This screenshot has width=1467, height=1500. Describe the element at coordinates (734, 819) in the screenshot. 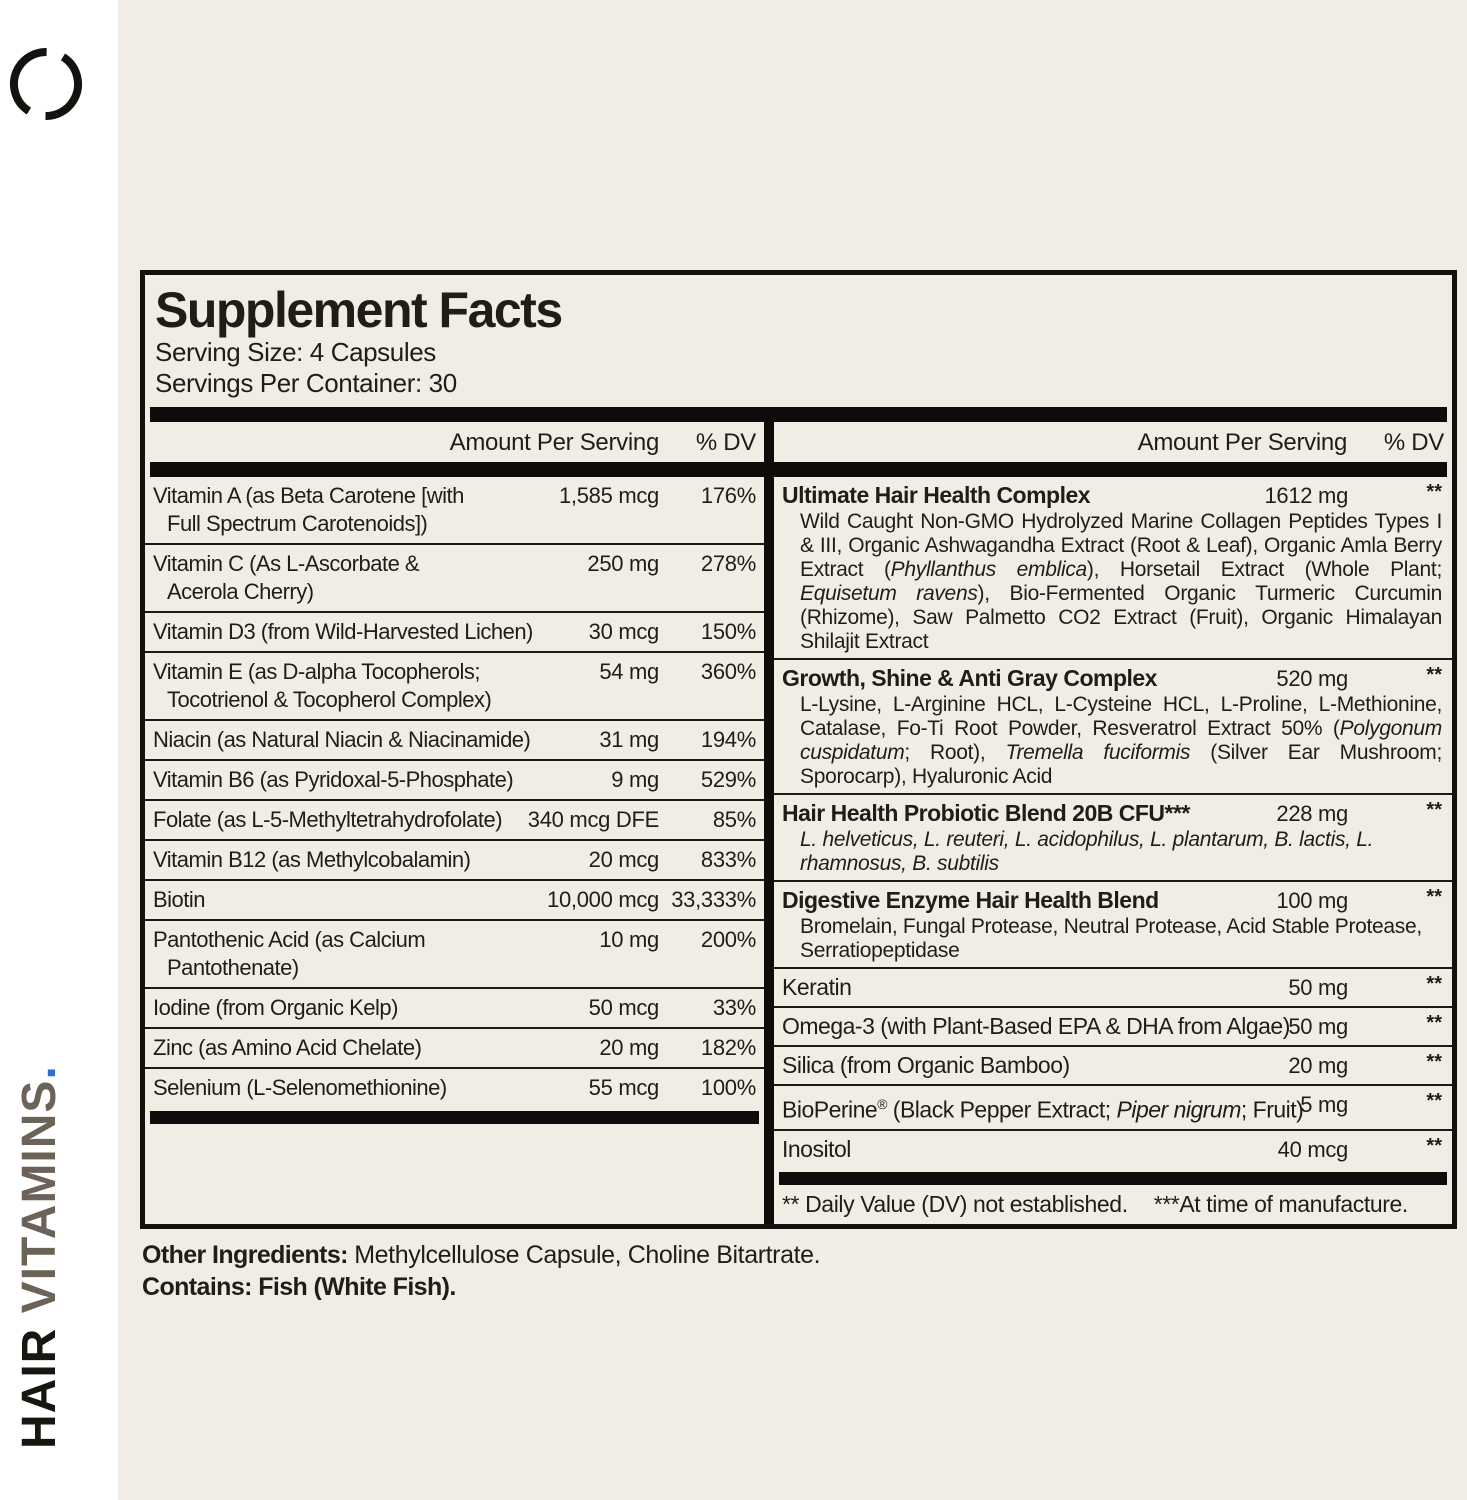

I see `nutrient-dv: 85%` at that location.